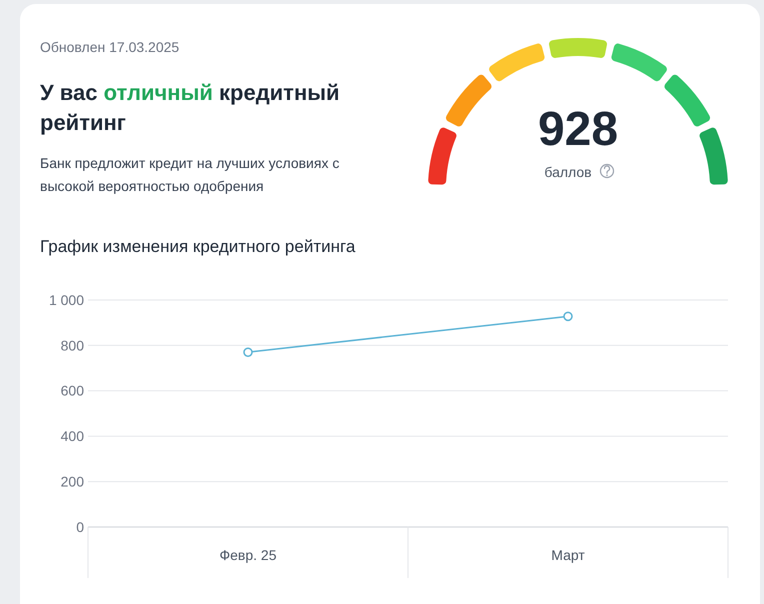 The height and width of the screenshot is (604, 764). Describe the element at coordinates (190, 174) in the screenshot. I see `text: Банк предложит кредит на лучших условиях с высокой вероятностью одобрения` at that location.